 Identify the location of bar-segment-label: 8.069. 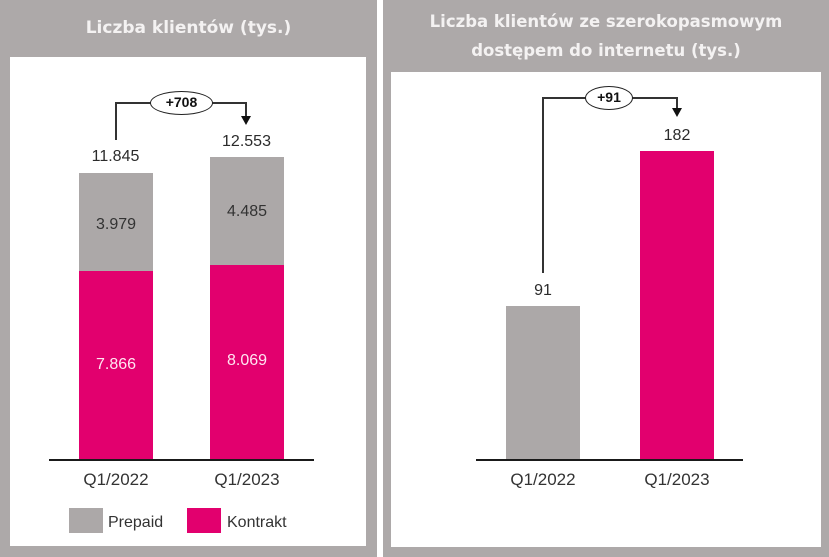
(247, 360).